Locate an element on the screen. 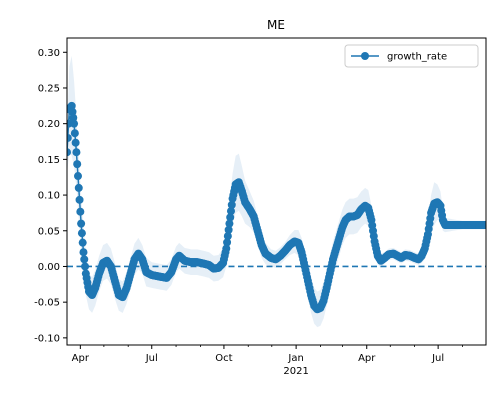 This screenshot has height=400, width=500. y-tick-label: -0.10 is located at coordinates (47, 338).